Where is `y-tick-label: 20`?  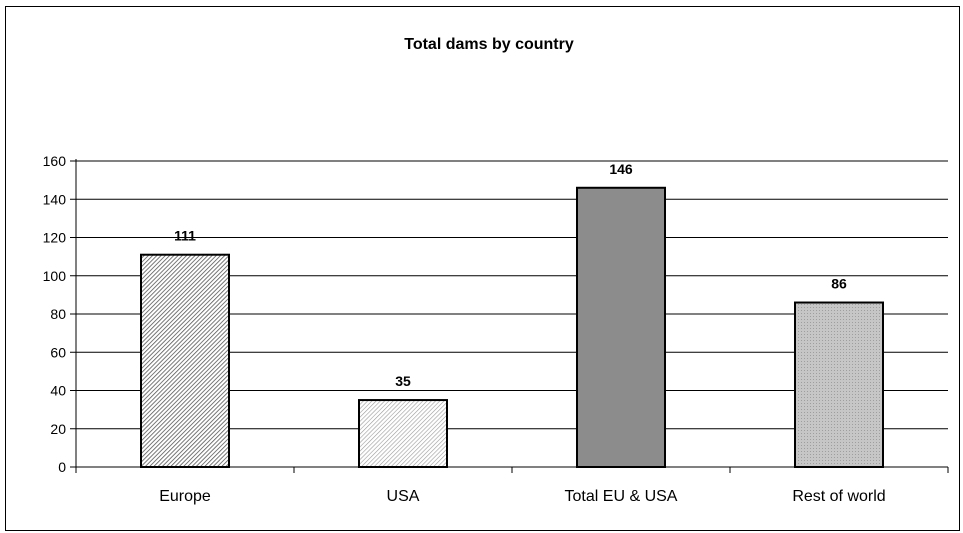 y-tick-label: 20 is located at coordinates (58, 429).